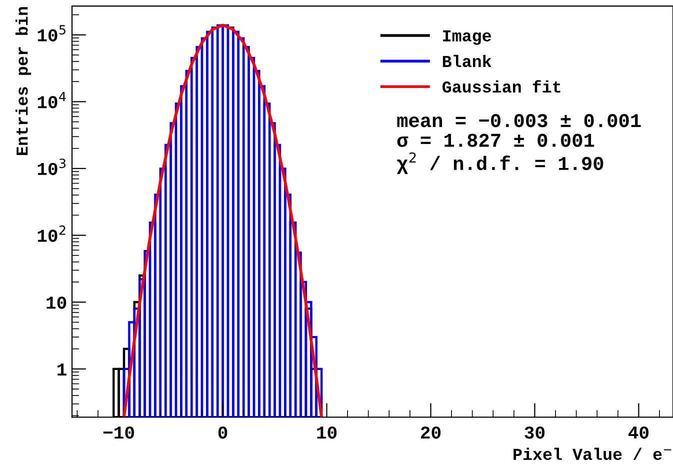 Image resolution: width=673 pixels, height=464 pixels. Describe the element at coordinates (534, 432) in the screenshot. I see `x-tick-label: 30` at that location.